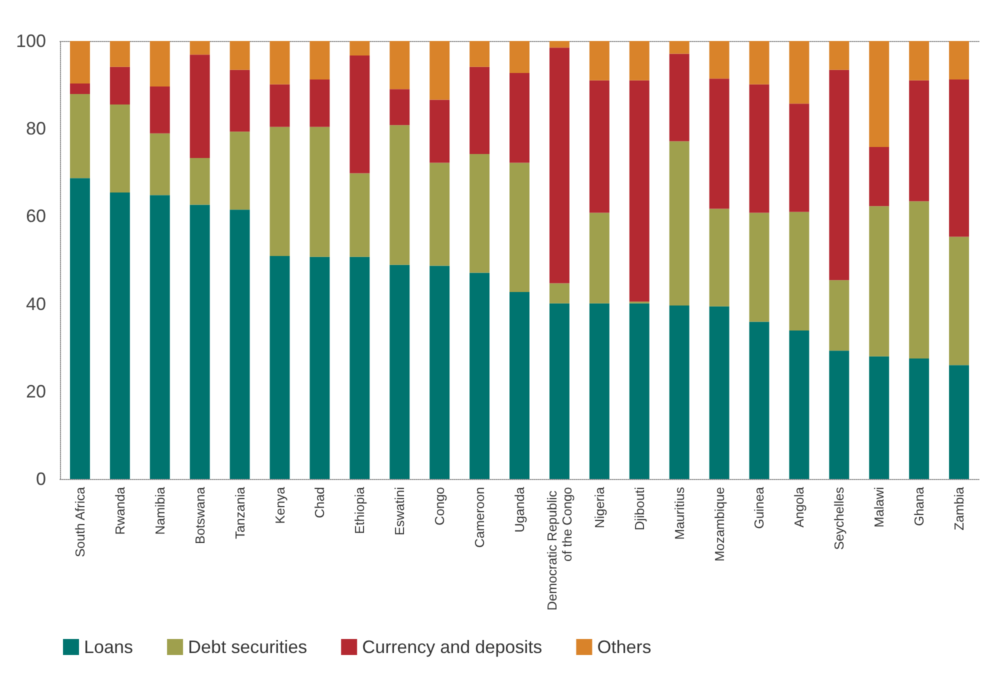 This screenshot has height=673, width=991. Describe the element at coordinates (120, 510) in the screenshot. I see `x-tick-label: Rwanda` at that location.